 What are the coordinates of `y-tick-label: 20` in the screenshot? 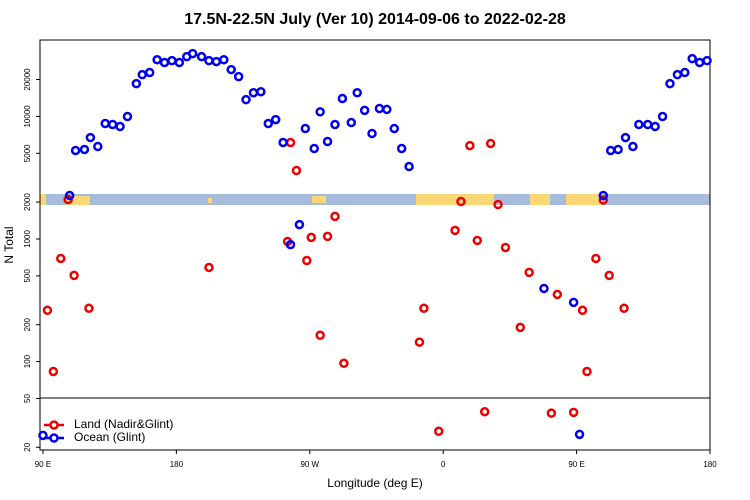 It's located at (27, 446).